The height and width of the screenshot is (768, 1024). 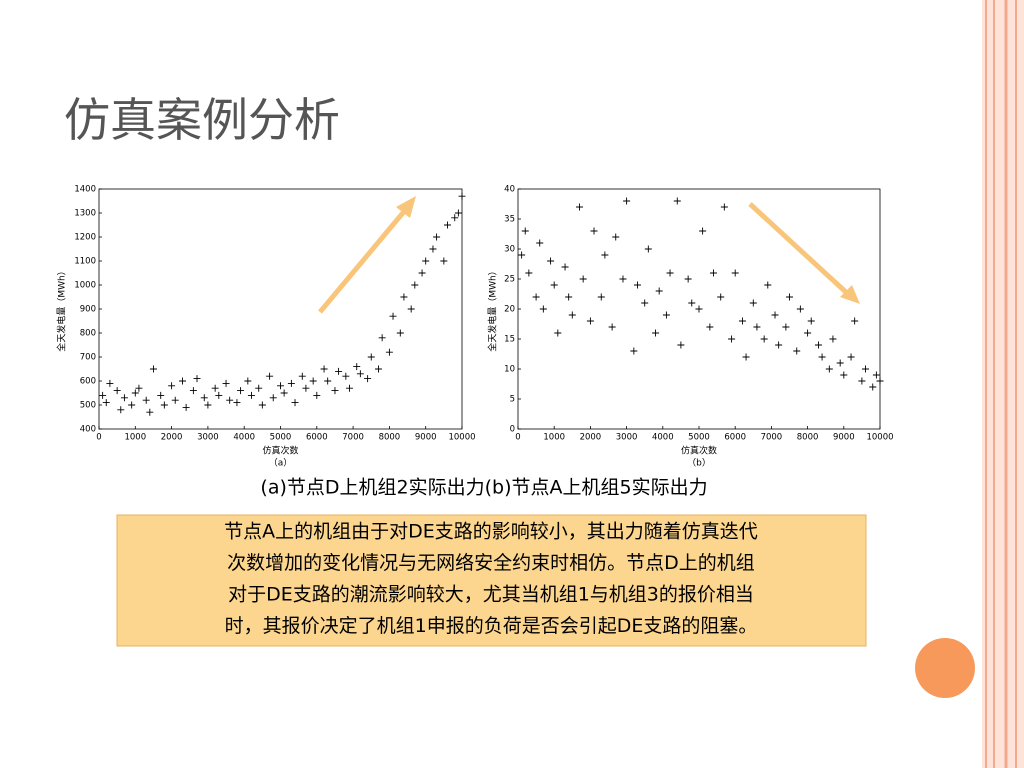 I want to click on y-tick-label: 1000, so click(x=85, y=286).